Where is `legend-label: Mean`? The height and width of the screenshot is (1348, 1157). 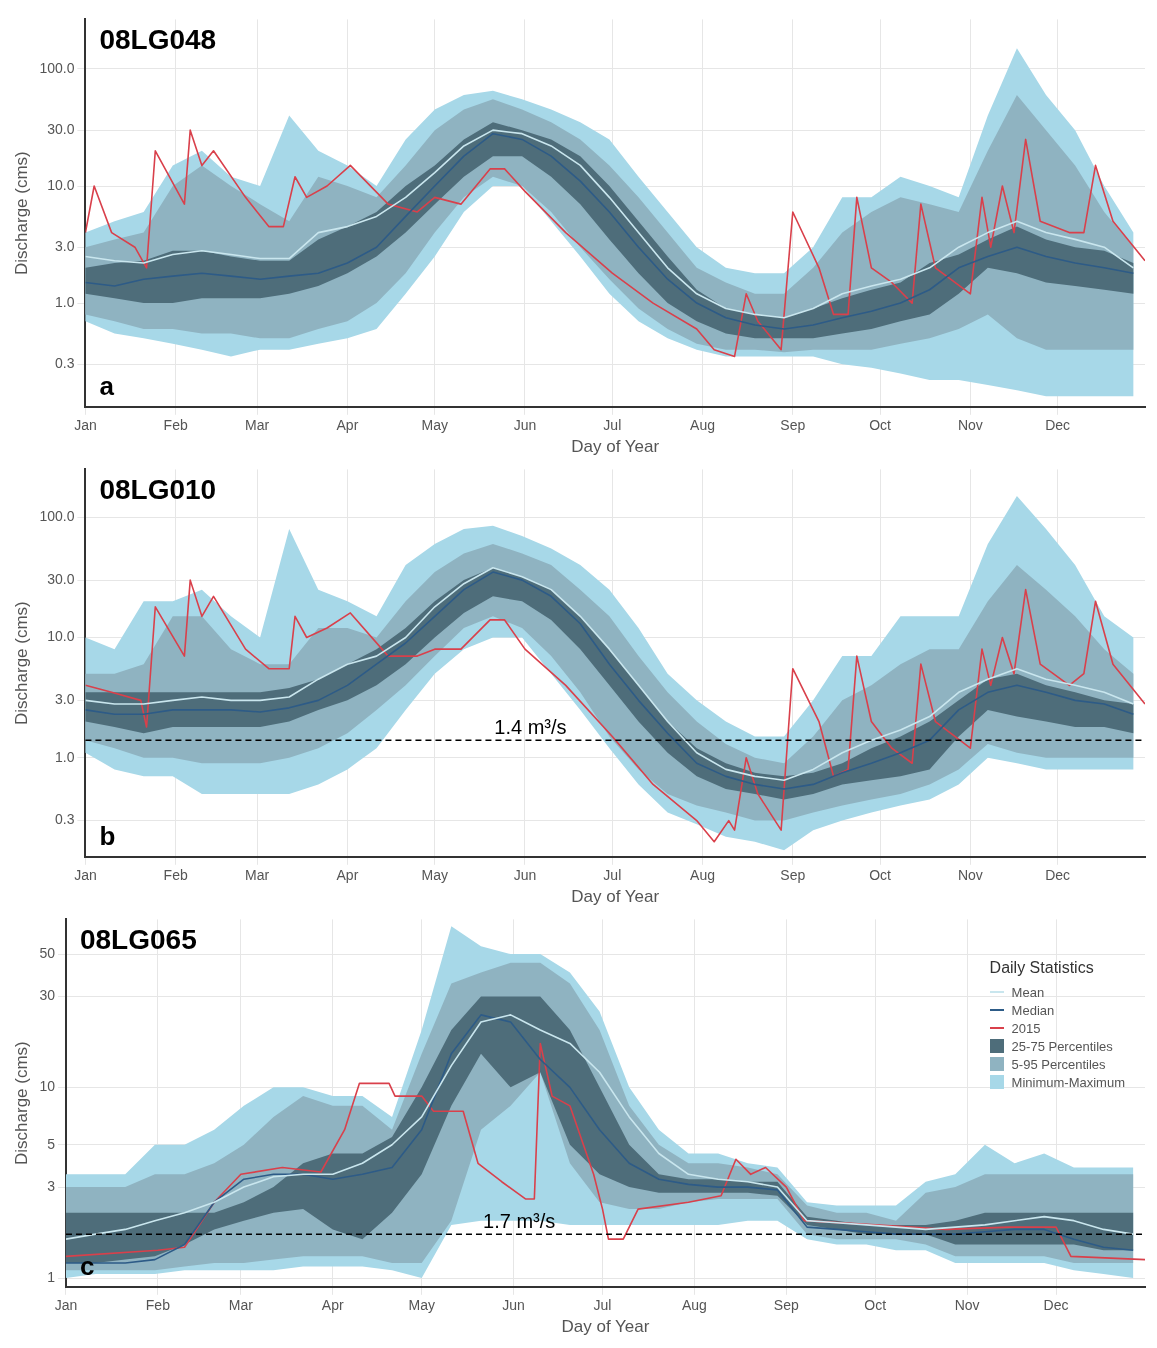 legend-label: Mean is located at coordinates (1028, 992).